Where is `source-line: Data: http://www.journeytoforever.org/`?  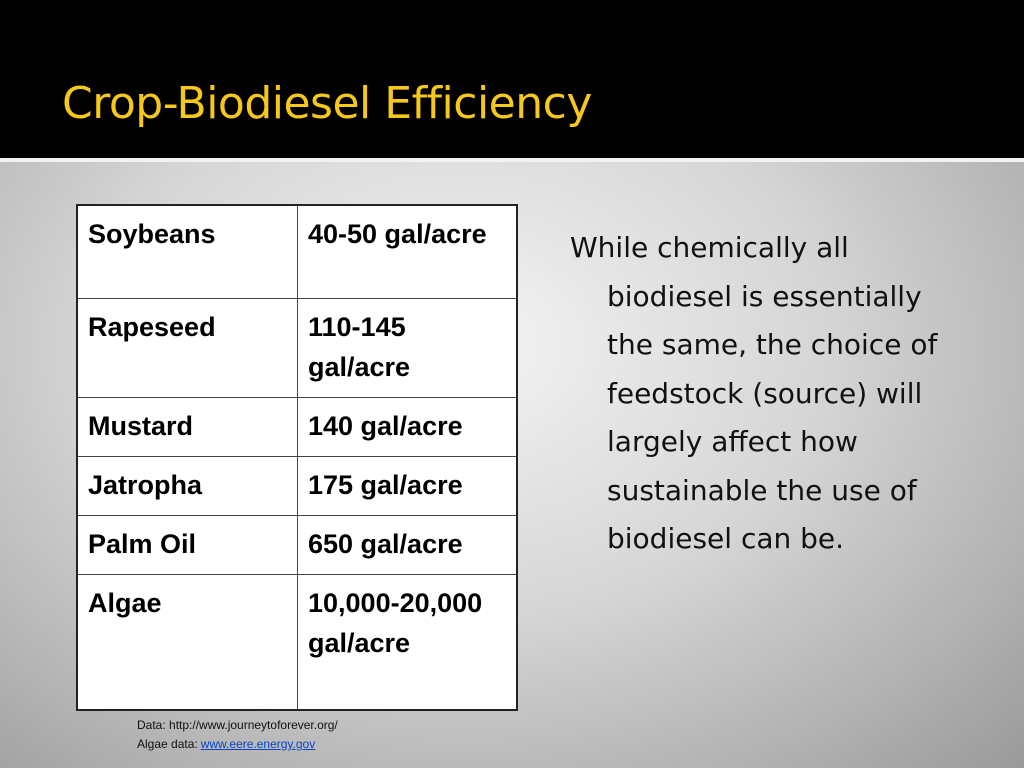 source-line: Data: http://www.journeytoforever.org/ is located at coordinates (237, 725).